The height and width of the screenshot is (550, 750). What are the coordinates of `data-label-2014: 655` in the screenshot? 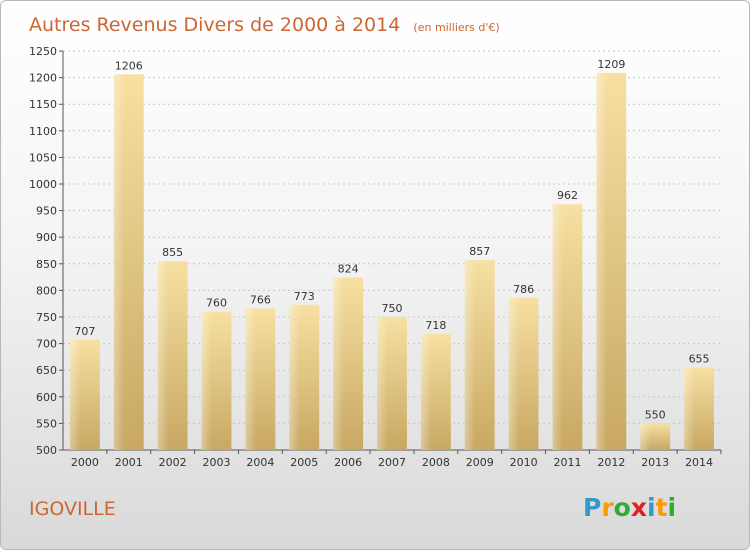 It's located at (699, 359).